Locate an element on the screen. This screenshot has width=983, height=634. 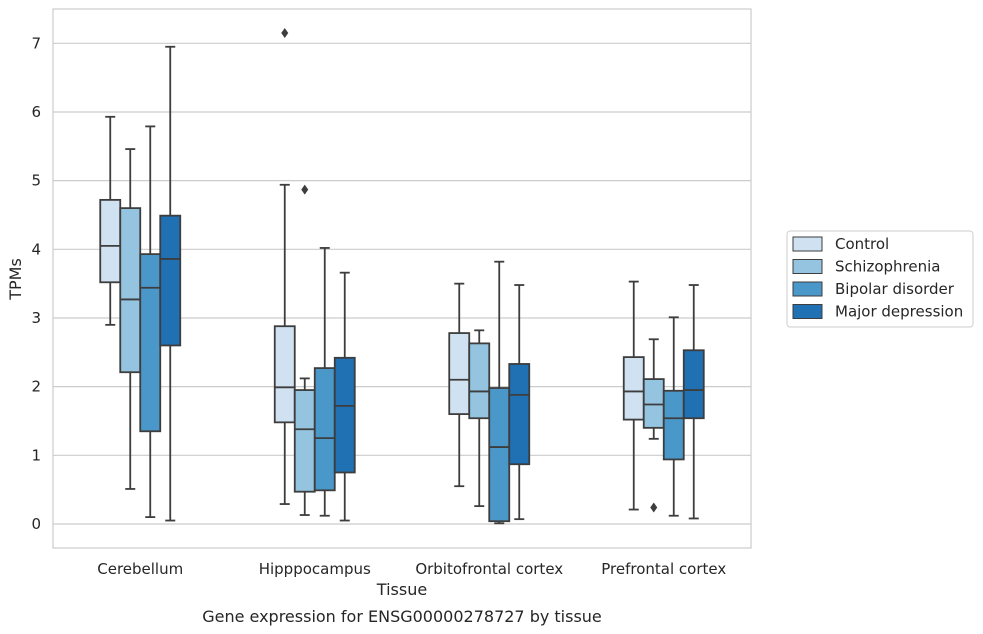
legend-entry: Bipolar disorder is located at coordinates (895, 289).